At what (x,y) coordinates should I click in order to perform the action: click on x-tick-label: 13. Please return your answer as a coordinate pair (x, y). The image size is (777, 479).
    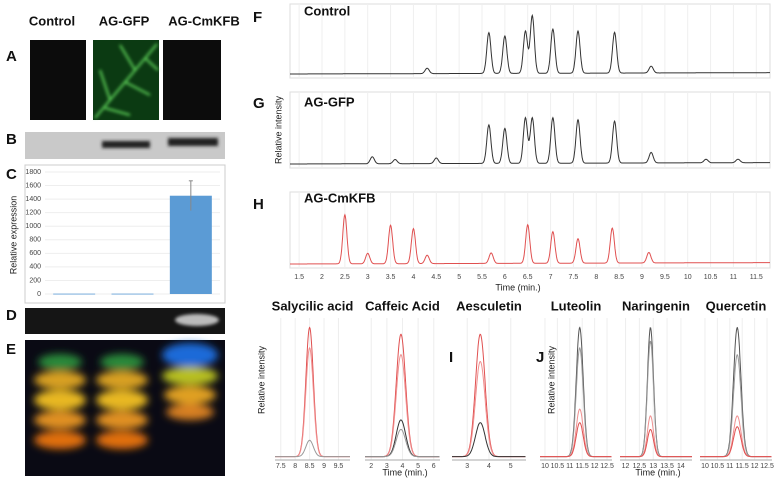
    Looking at the image, I should click on (653, 466).